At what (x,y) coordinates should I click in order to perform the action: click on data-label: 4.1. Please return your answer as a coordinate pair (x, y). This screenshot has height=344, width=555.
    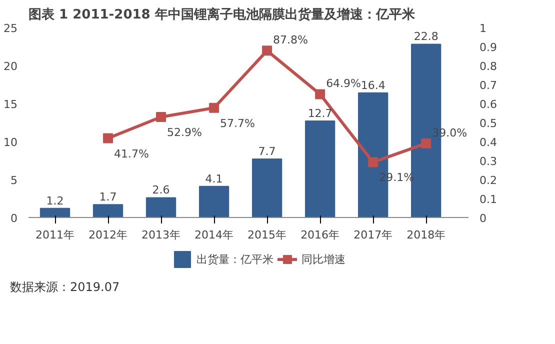
    Looking at the image, I should click on (214, 179).